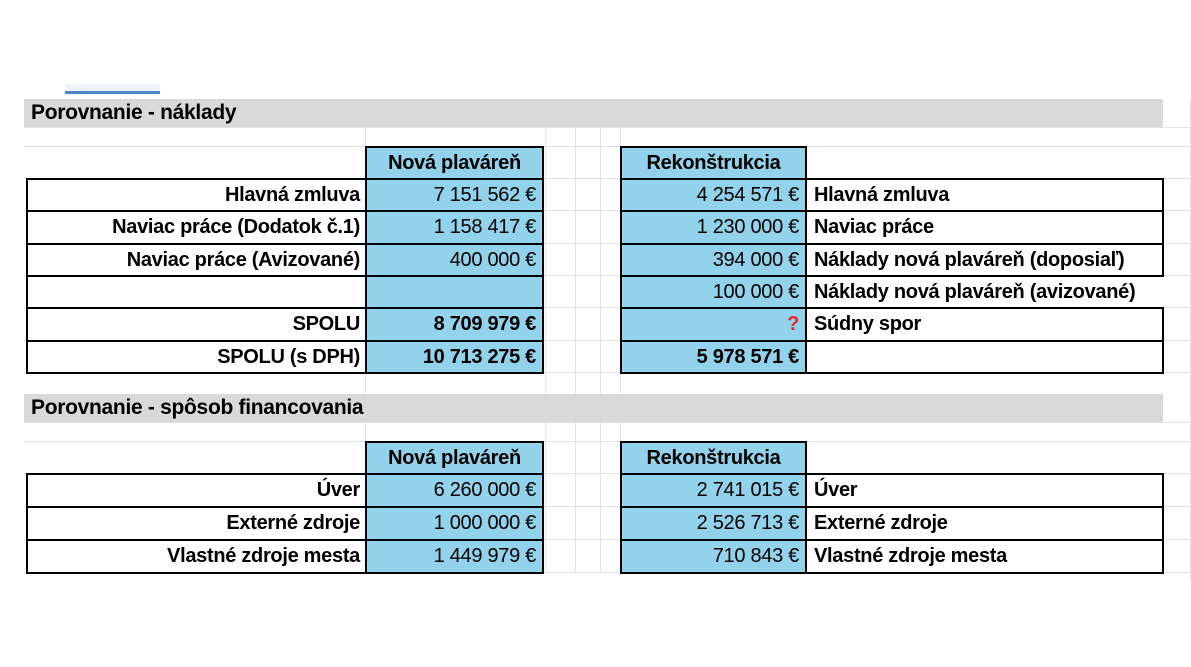 The height and width of the screenshot is (667, 1191). Describe the element at coordinates (112, 88) in the screenshot. I see `decor-highlight` at that location.